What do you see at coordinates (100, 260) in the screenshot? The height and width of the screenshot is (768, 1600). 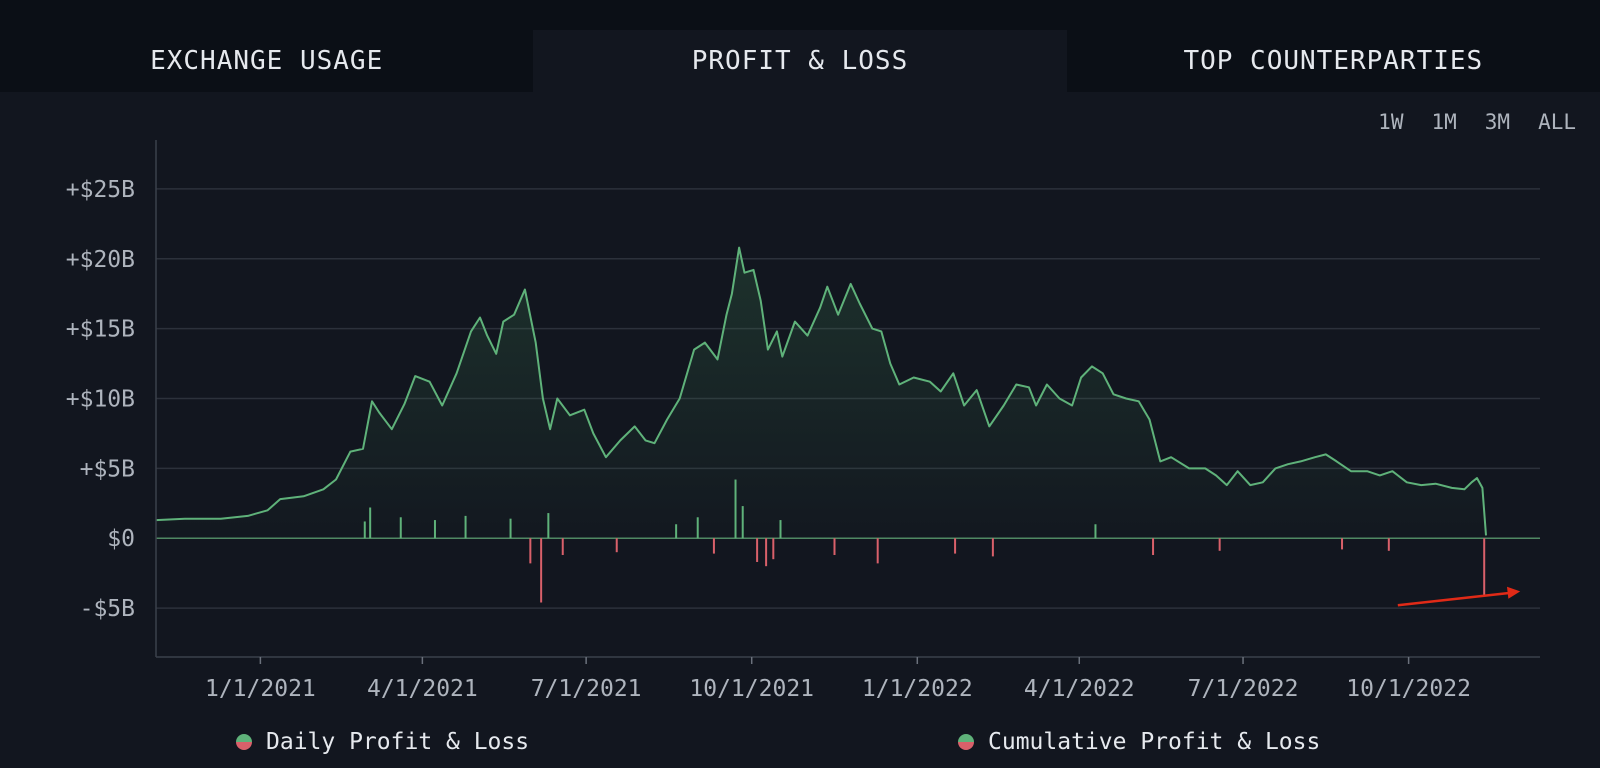 I see `y-tick-label: +$20B` at bounding box center [100, 260].